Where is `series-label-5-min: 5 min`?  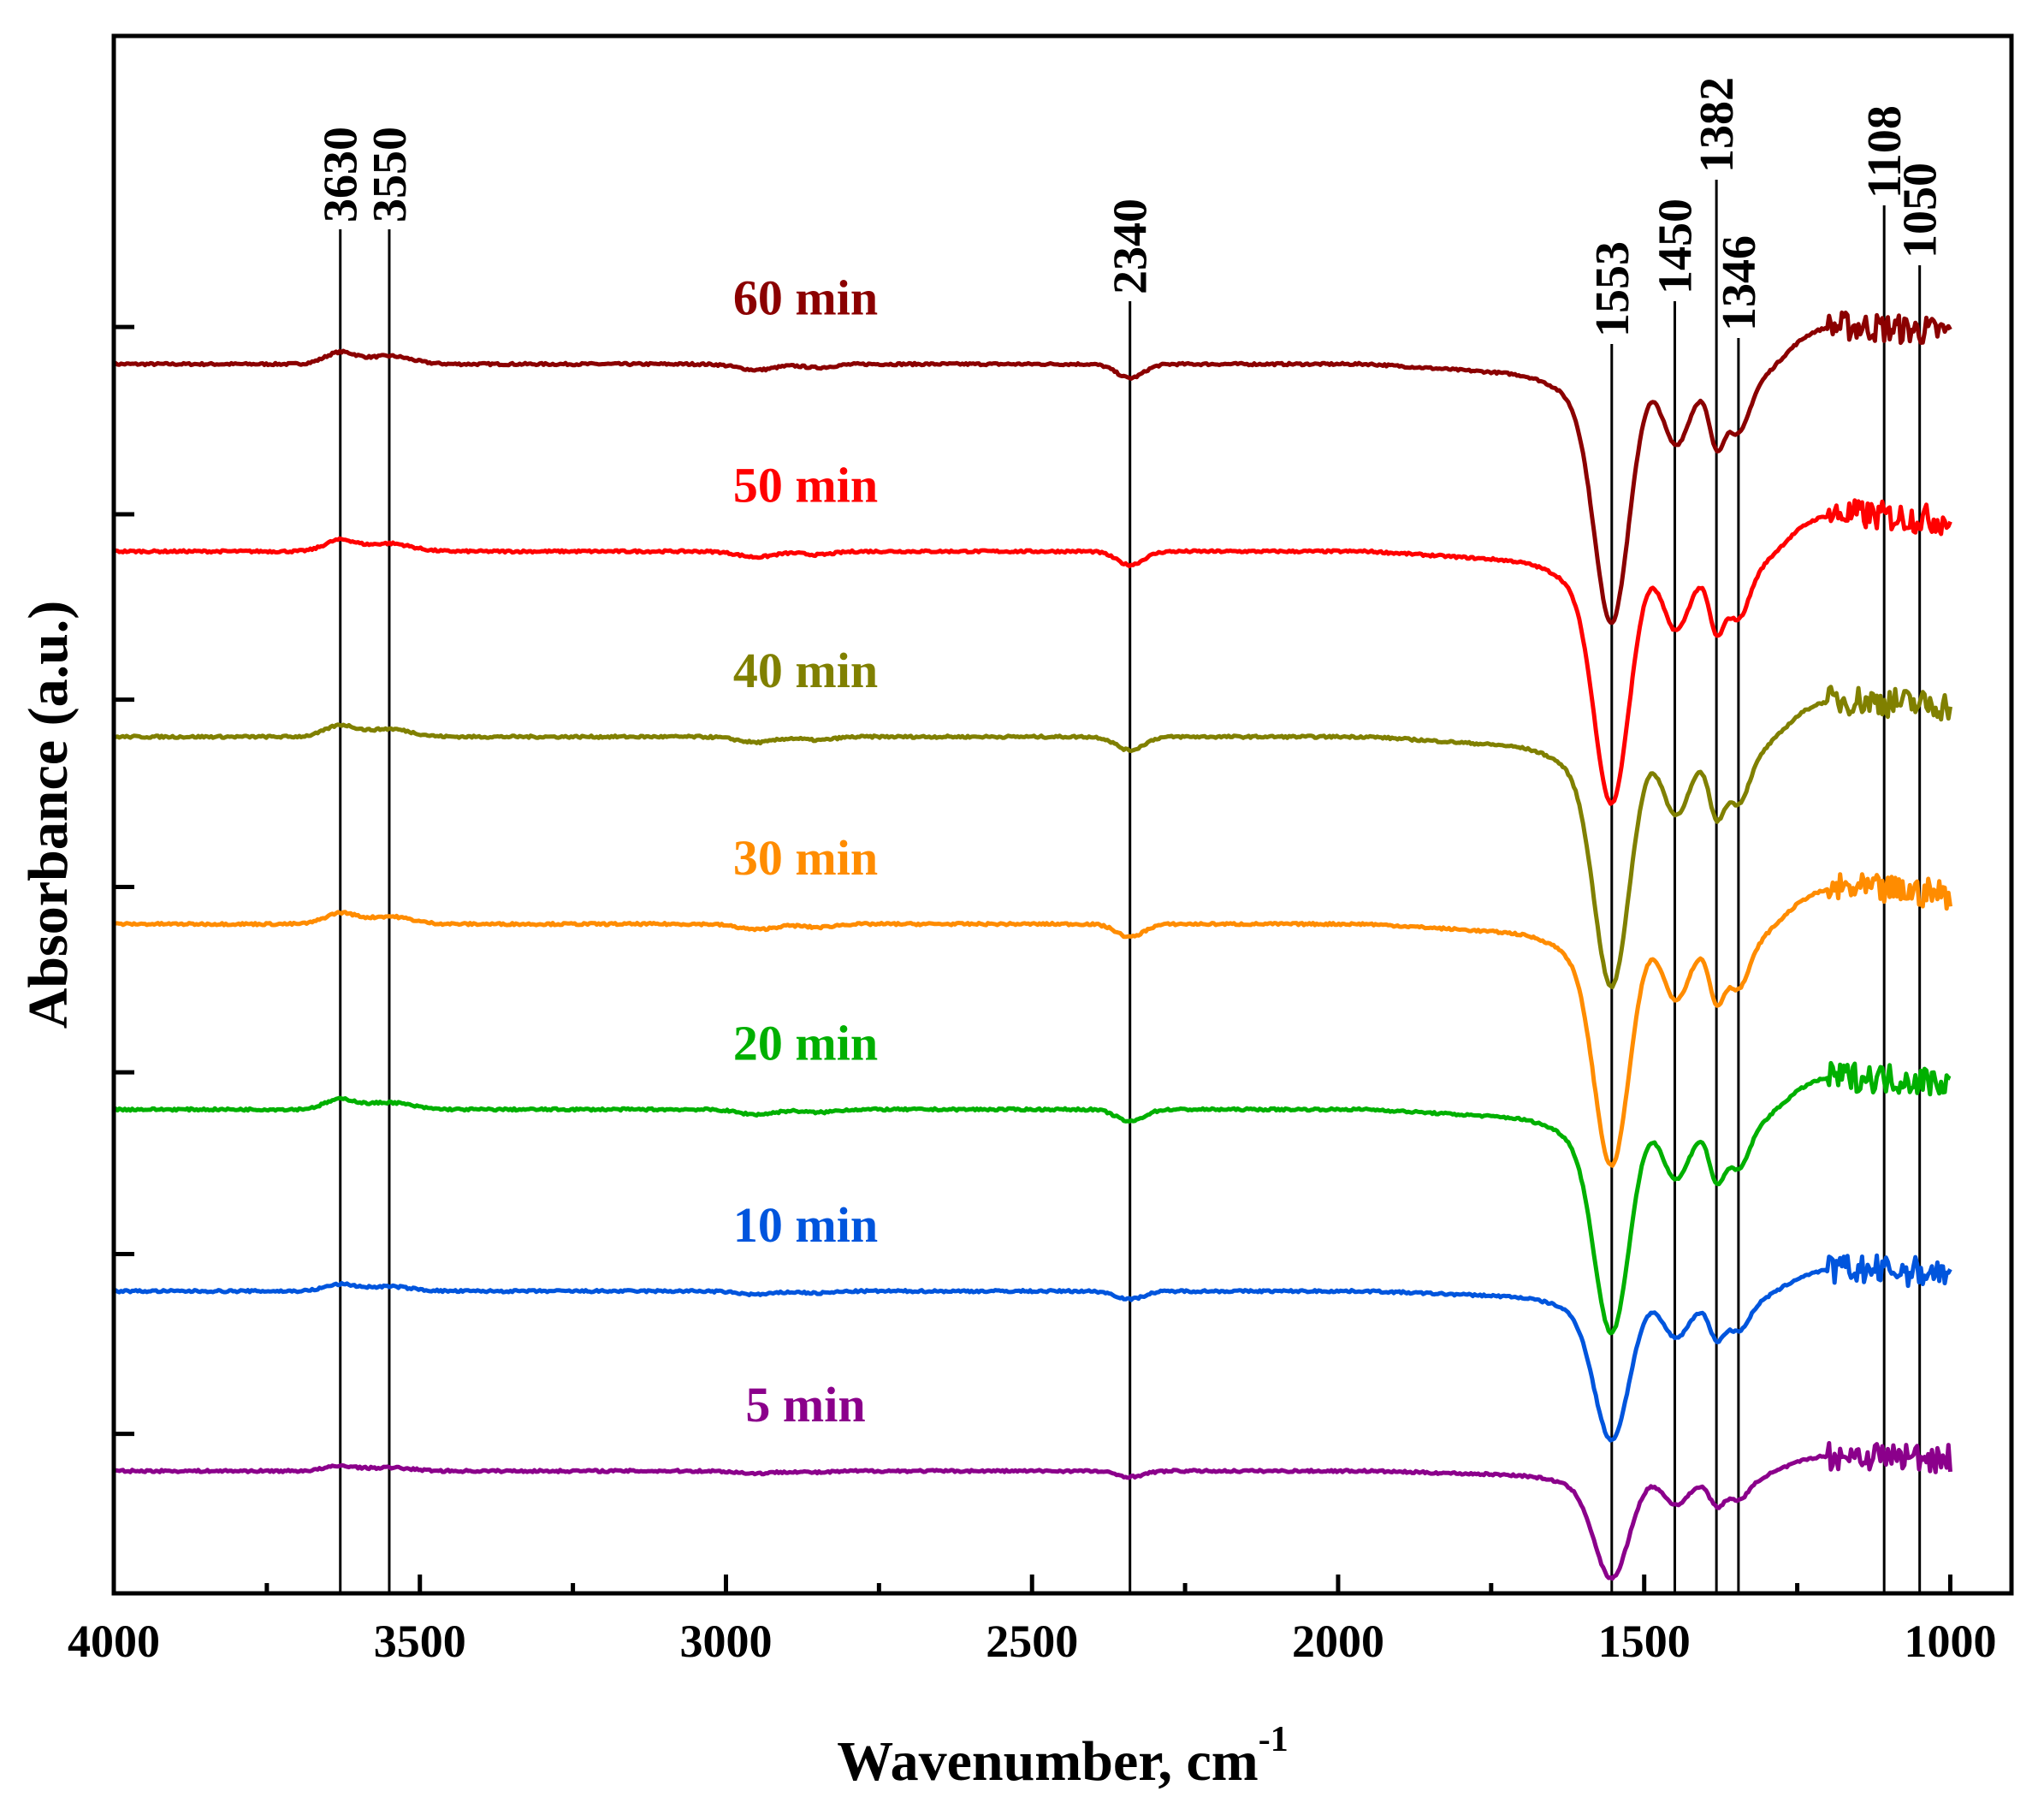
series-label-5-min: 5 min is located at coordinates (805, 1405).